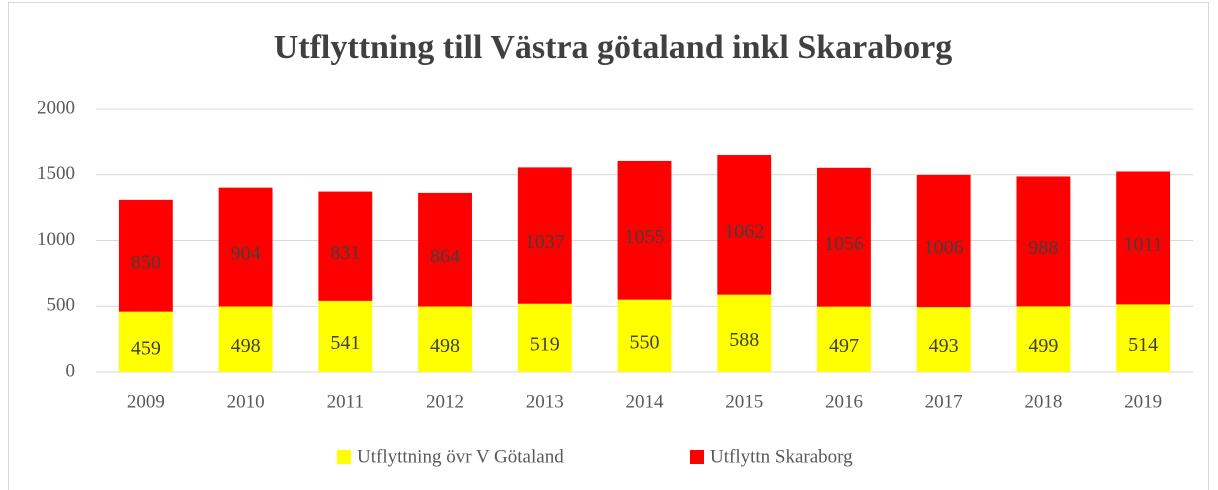 This screenshot has width=1218, height=490. Describe the element at coordinates (545, 344) in the screenshot. I see `value-label: 519` at that location.